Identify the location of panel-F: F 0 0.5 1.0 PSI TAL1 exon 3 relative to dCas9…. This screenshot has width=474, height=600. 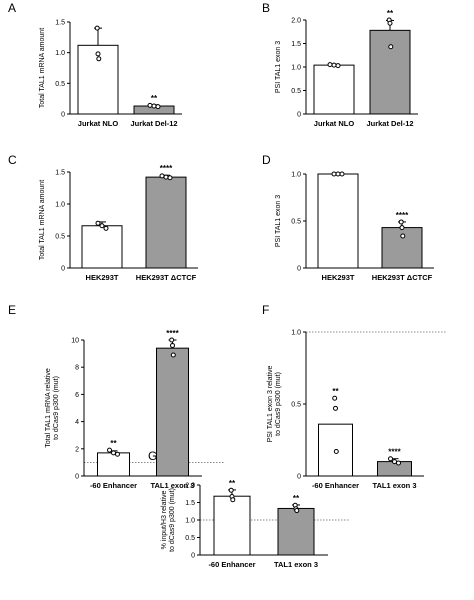
(354, 396).